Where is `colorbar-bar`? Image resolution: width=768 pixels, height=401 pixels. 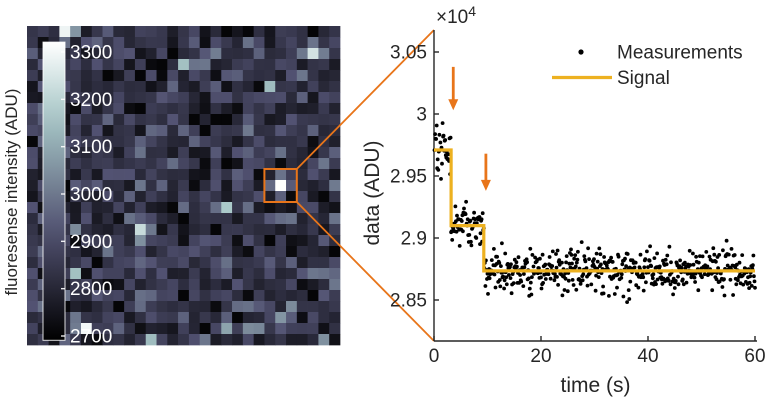 colorbar-bar is located at coordinates (54, 191).